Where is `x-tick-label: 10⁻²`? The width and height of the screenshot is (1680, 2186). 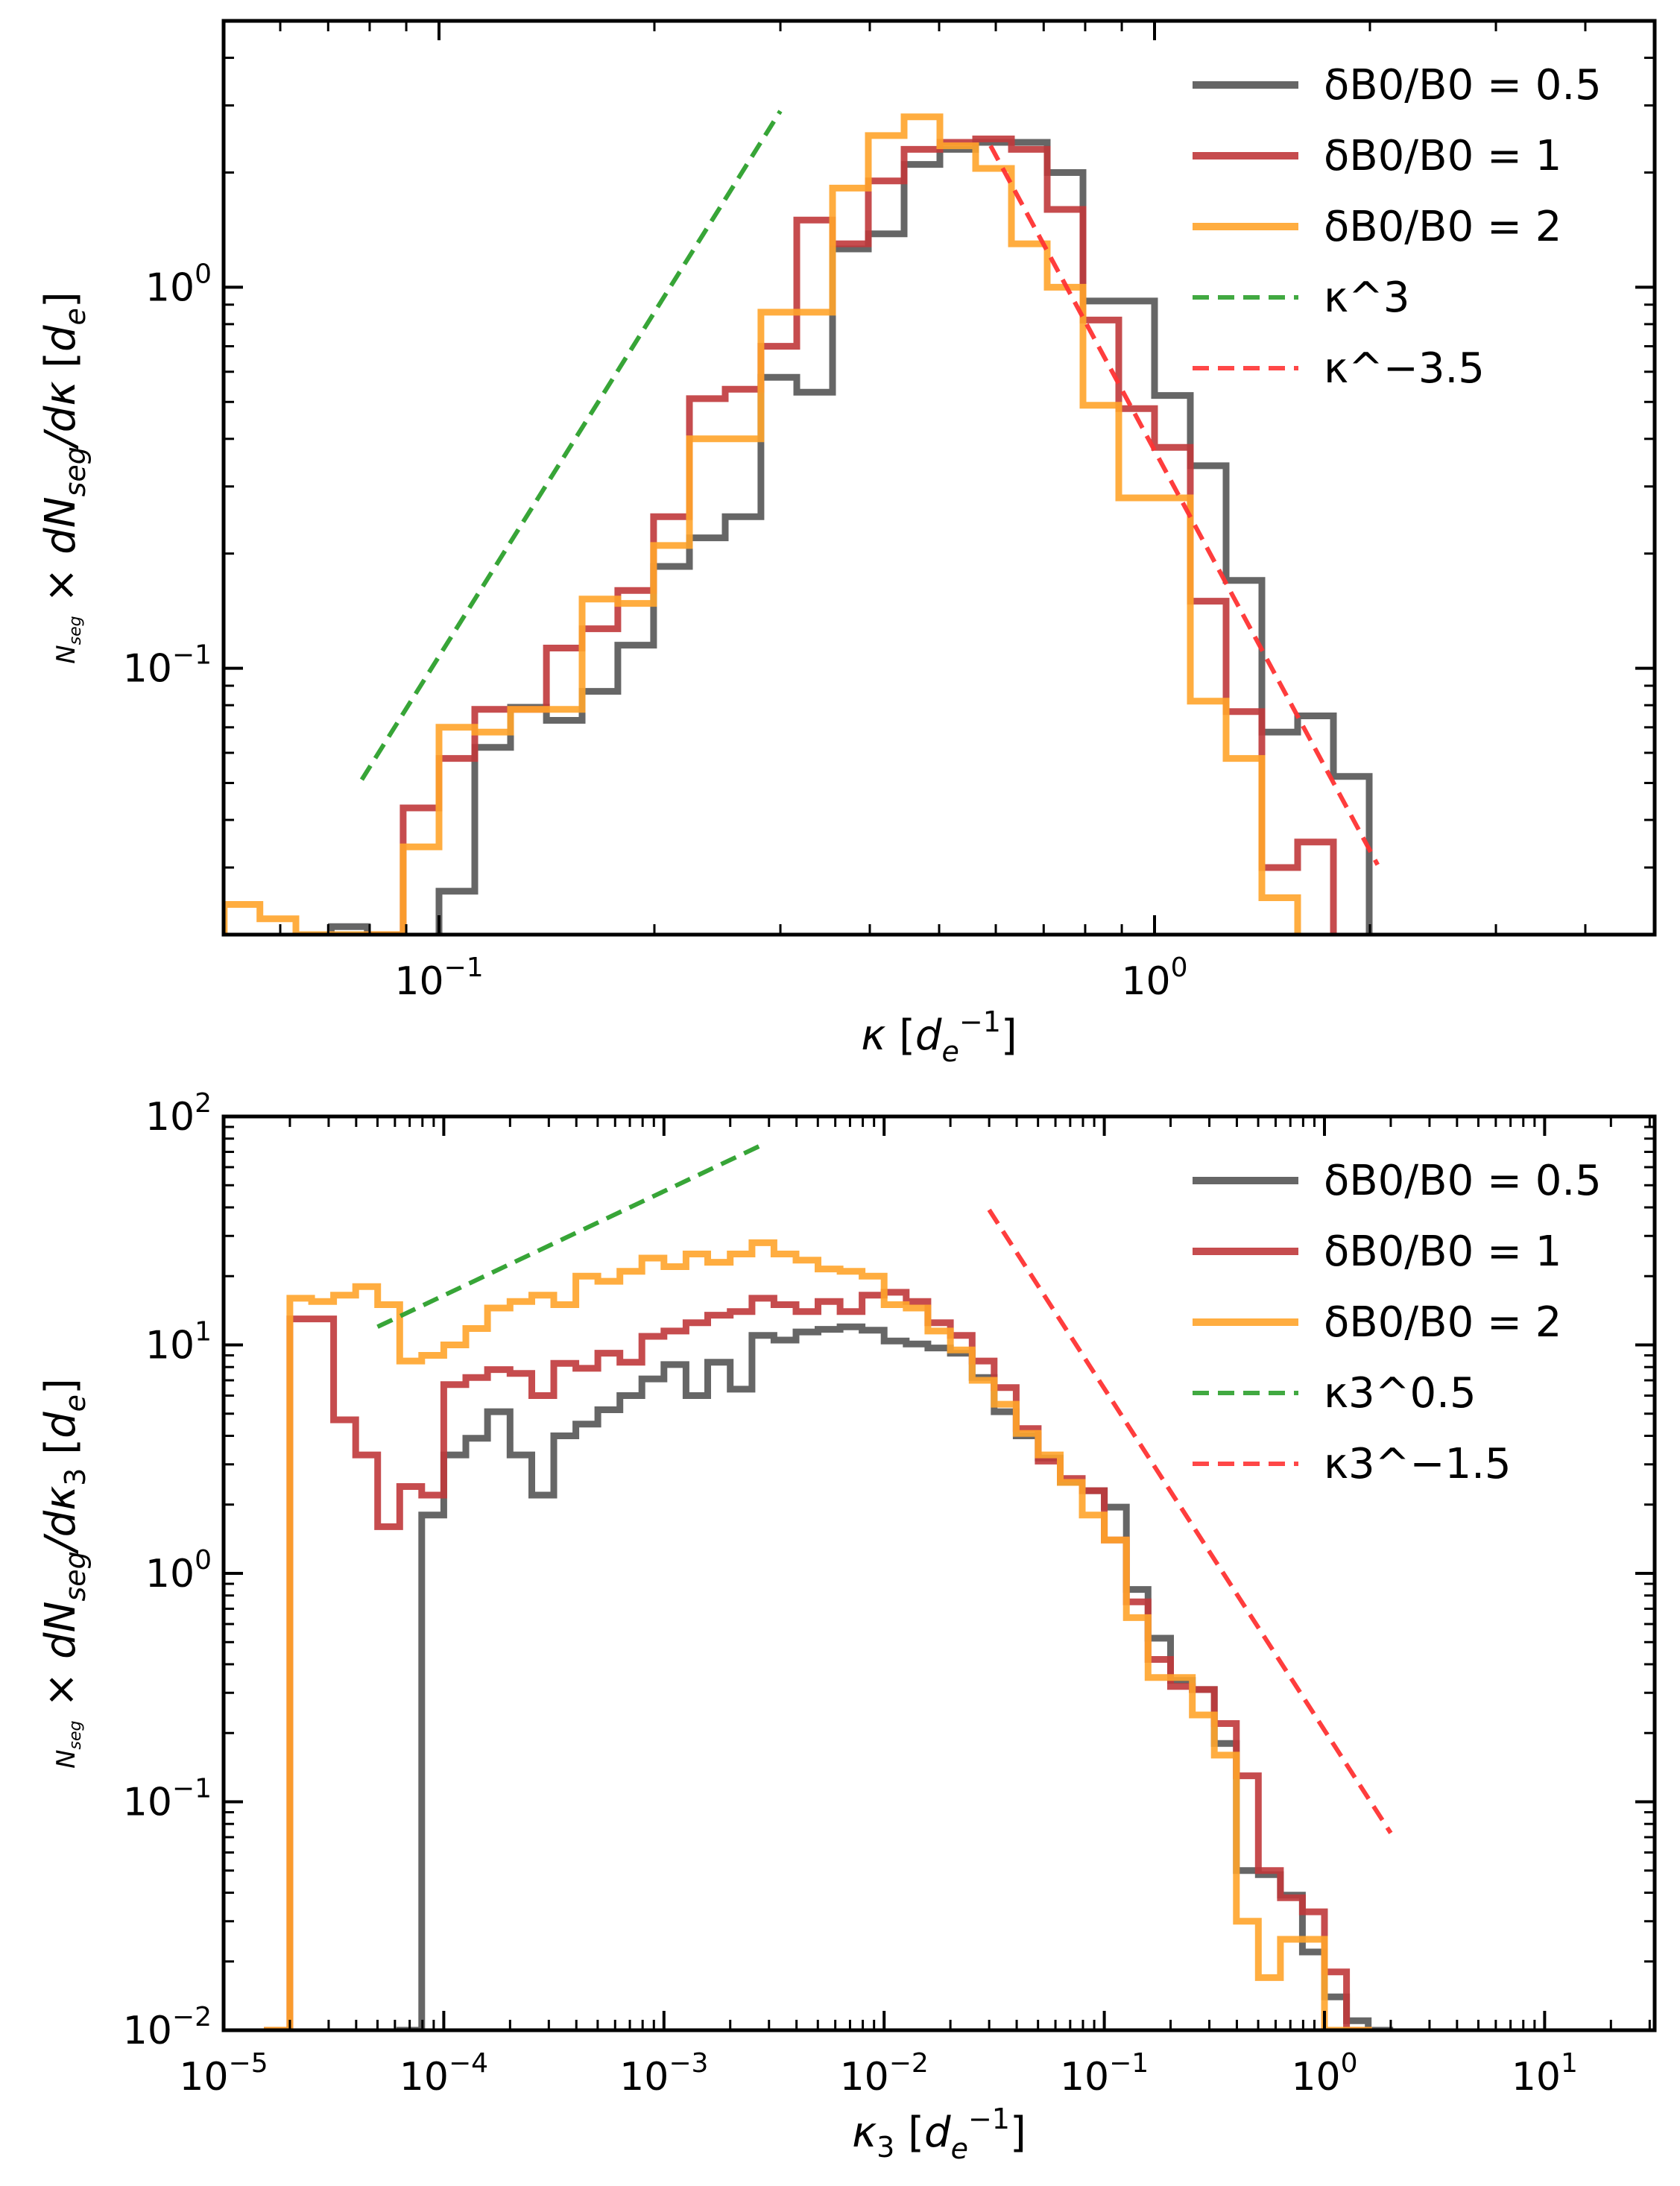 x-tick-label: 10⁻² is located at coordinates (884, 2074).